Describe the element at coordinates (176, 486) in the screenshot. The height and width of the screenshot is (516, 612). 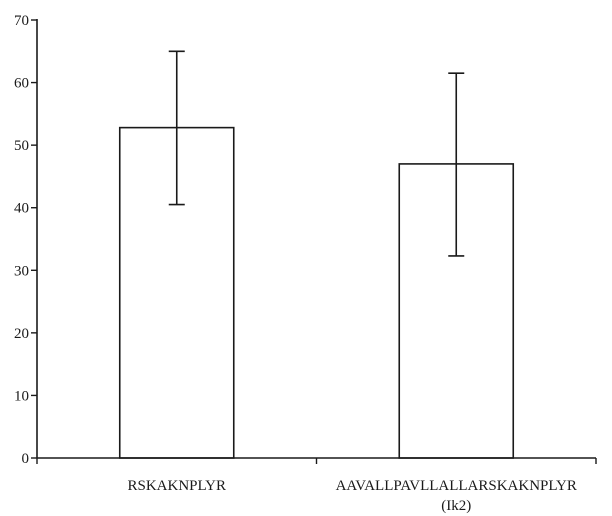
I see `x-category-label: RSKAKNPLYR` at that location.